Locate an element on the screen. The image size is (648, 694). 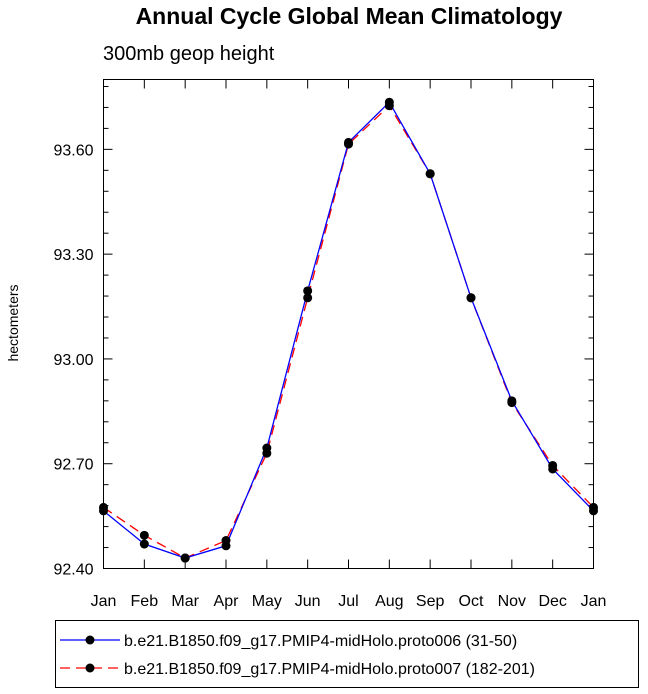
chart-subtitle: 300mb geop height is located at coordinates (189, 54).